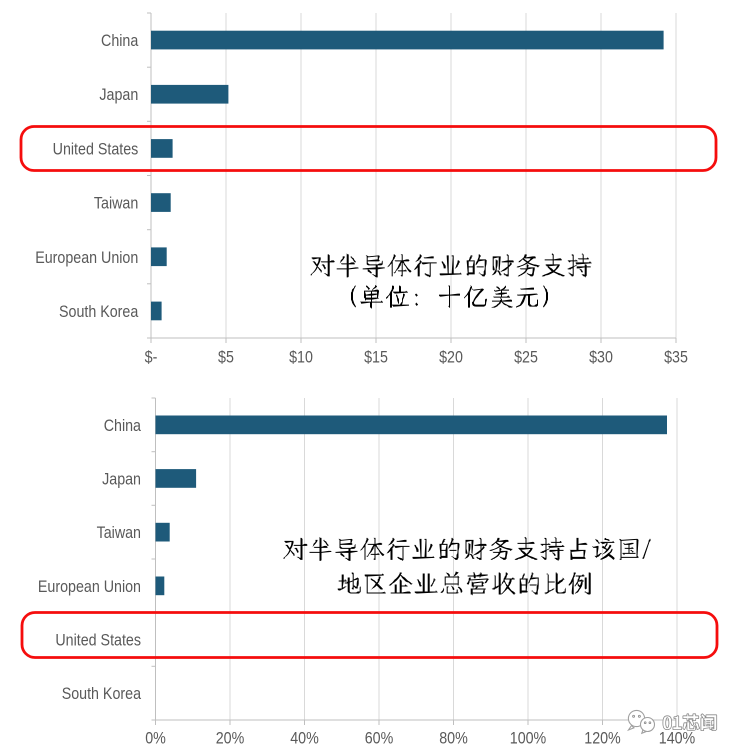  Describe the element at coordinates (451, 358) in the screenshot. I see `svg-text: $20` at that location.